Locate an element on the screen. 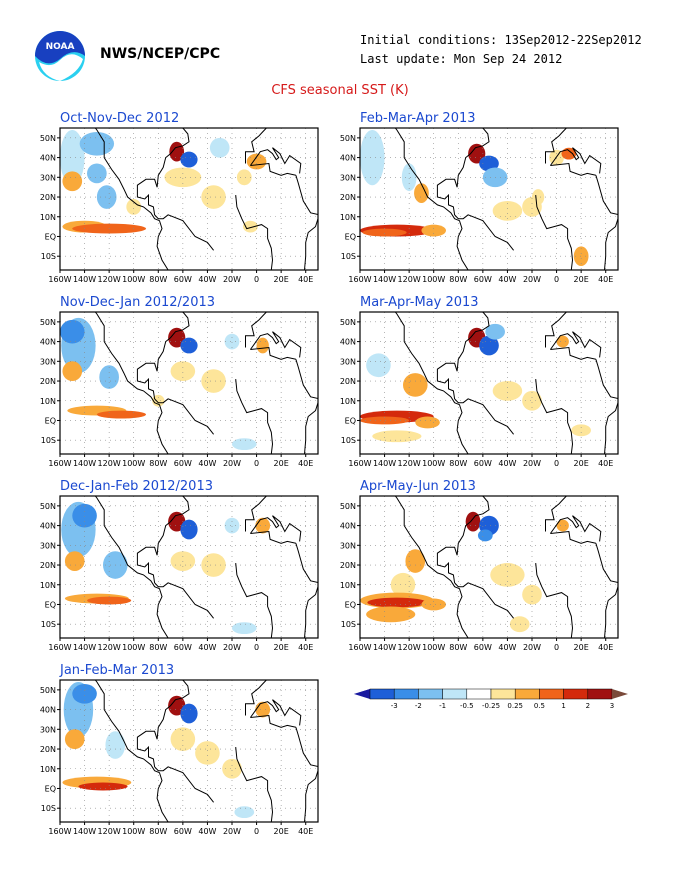  noaa-logo-icon: NOAA is located at coordinates (60, 56).